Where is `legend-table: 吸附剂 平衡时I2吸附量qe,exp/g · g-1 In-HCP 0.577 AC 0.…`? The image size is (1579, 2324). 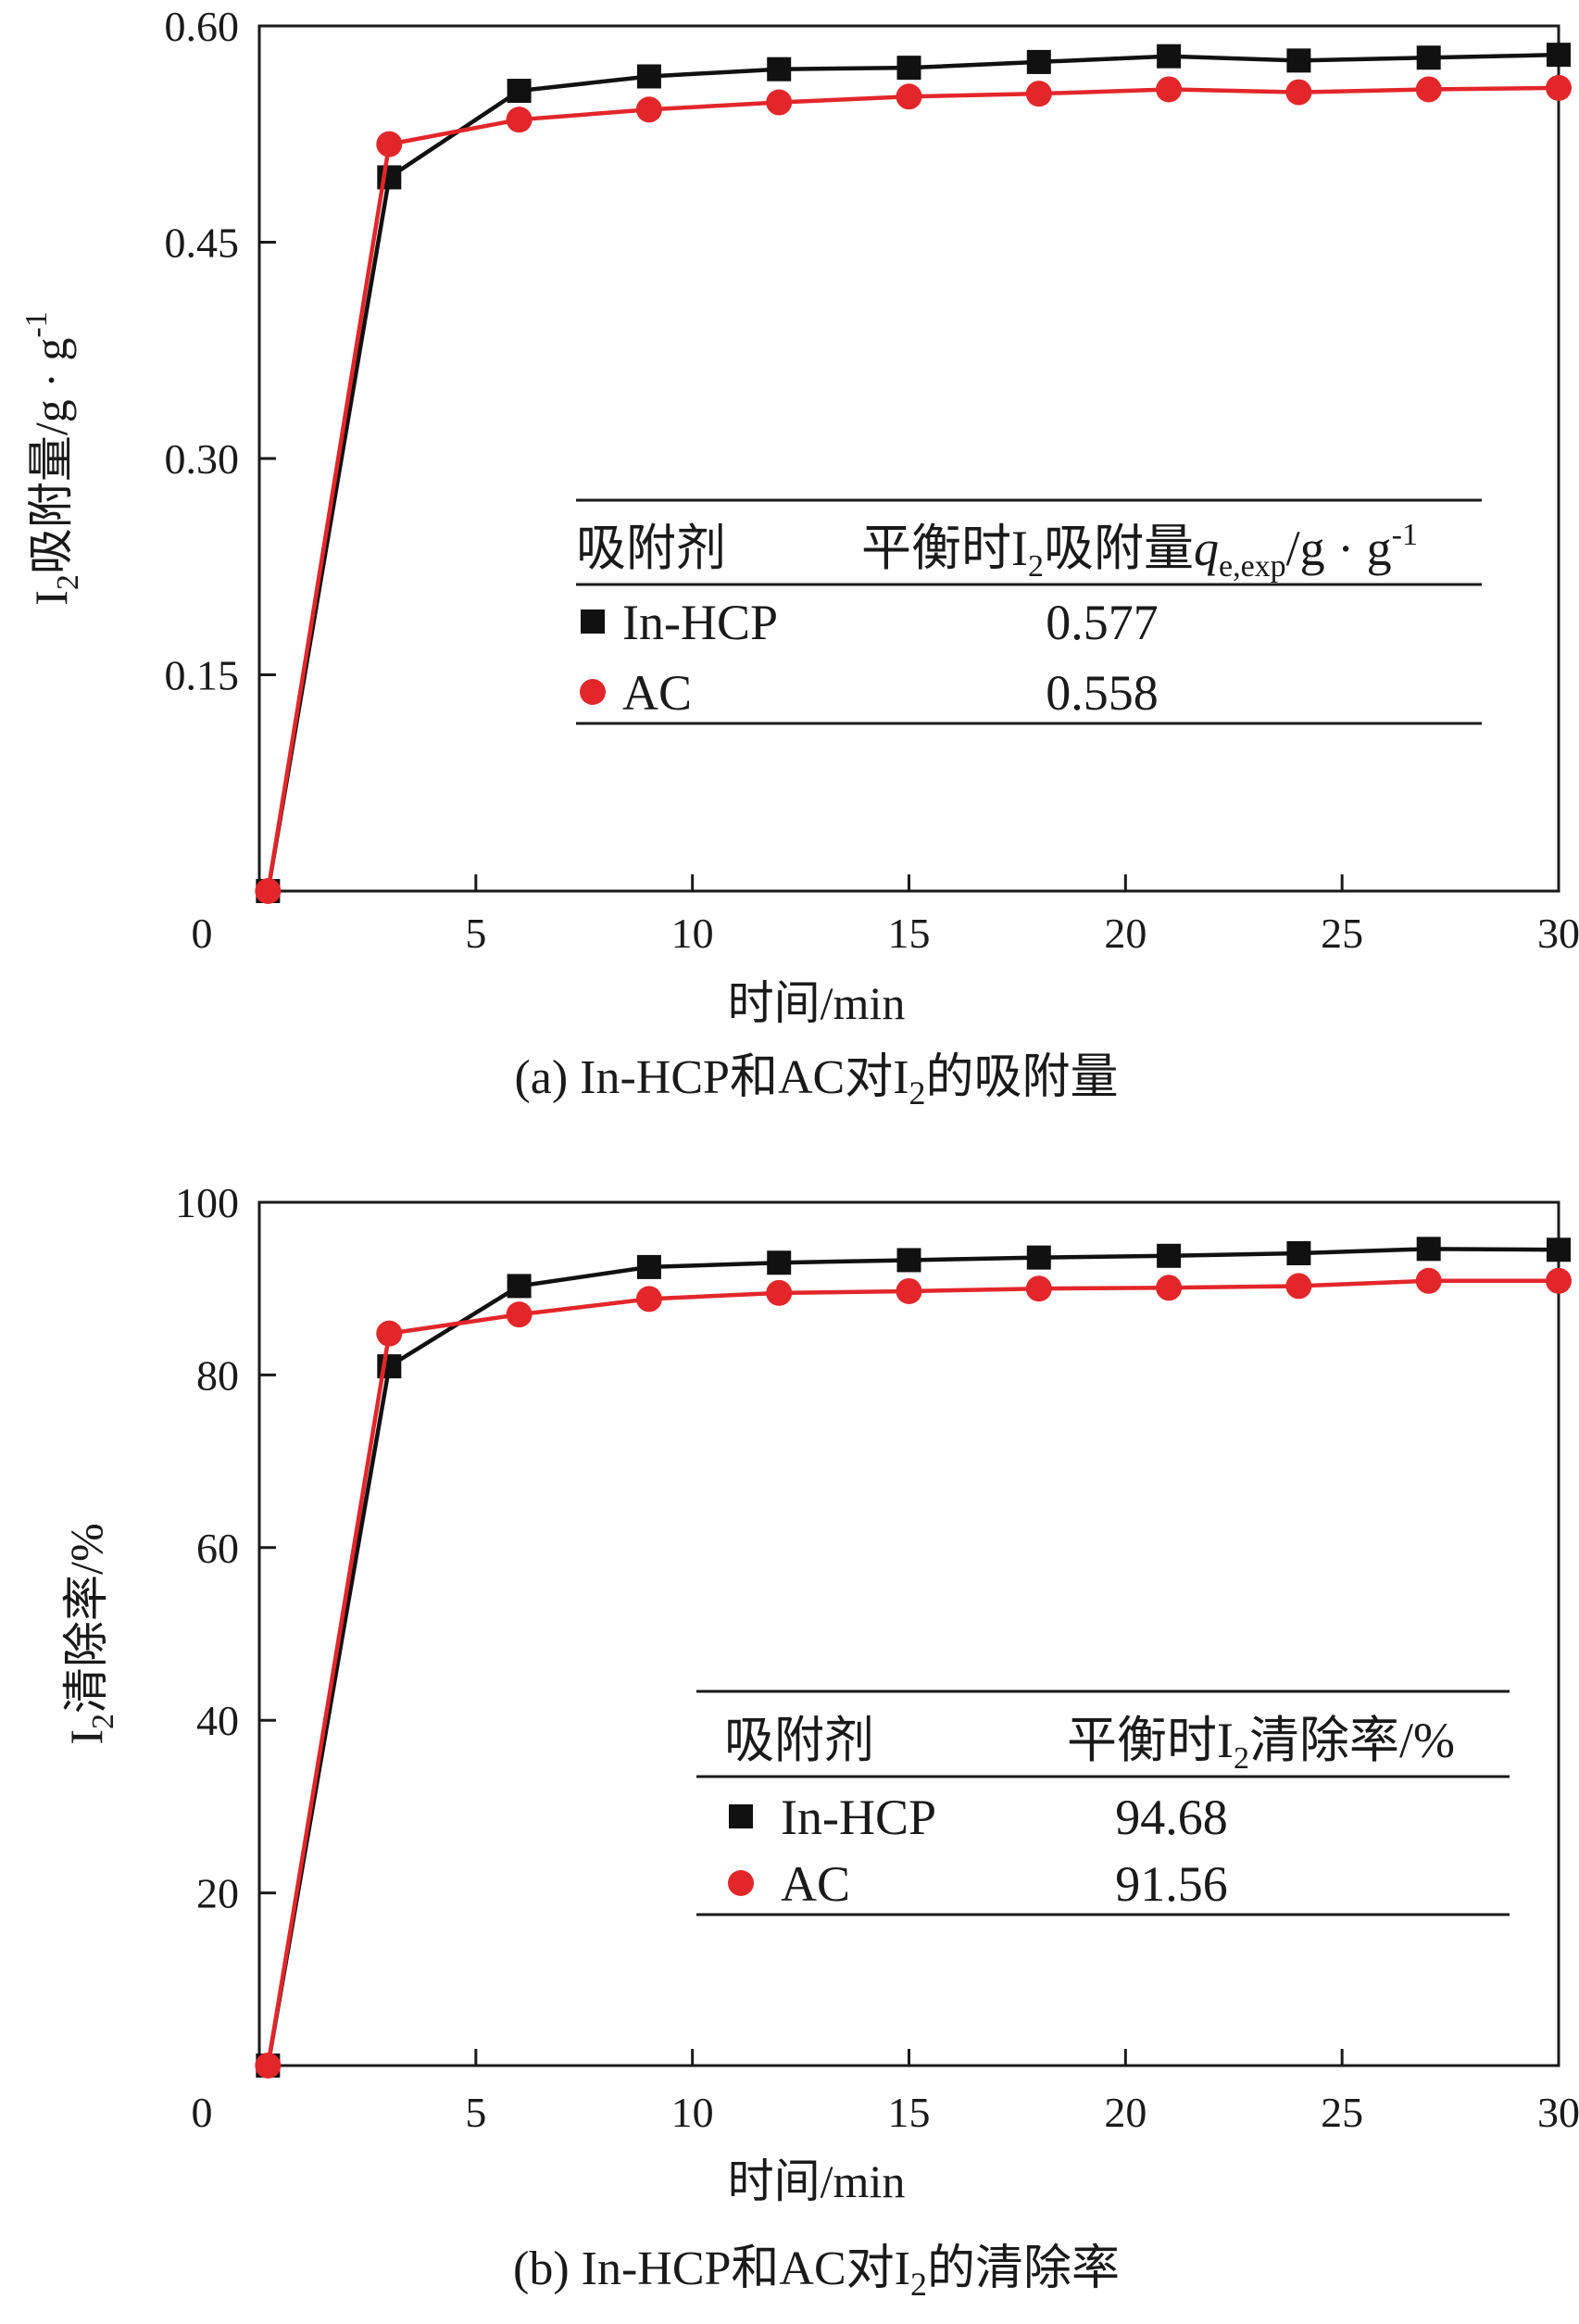
legend-table: 吸附剂 平衡时I2吸附量qe,exp/g · g-1 In-HCP 0.577 AC 0.… is located at coordinates (1029, 611).